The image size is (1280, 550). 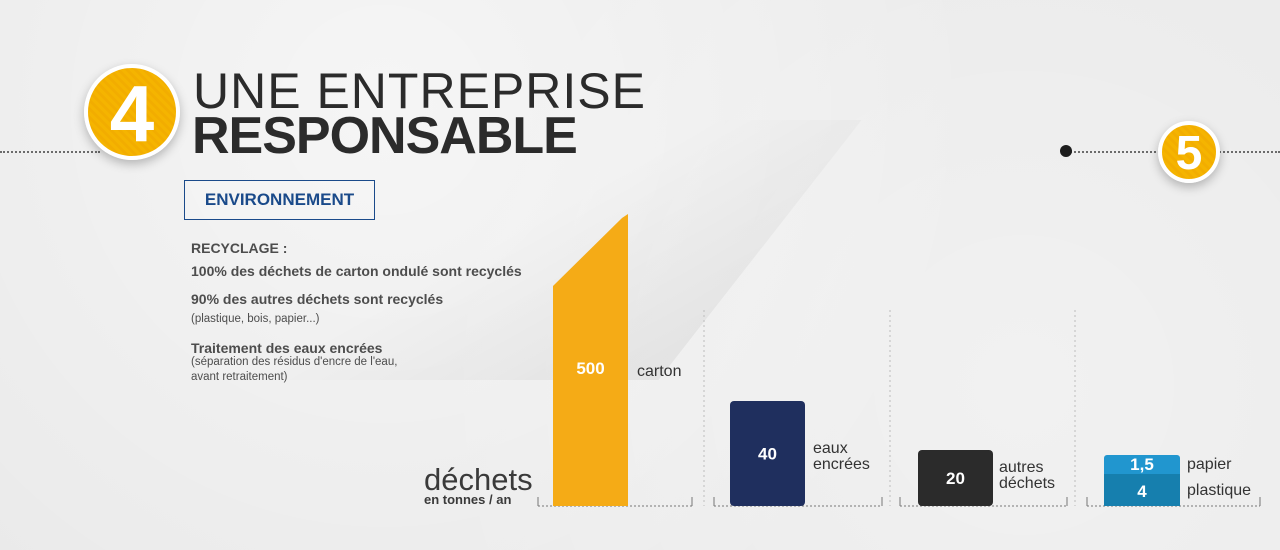 I want to click on recycling-line-2: 90% des autres déchets sont recyclés, so click(x=317, y=299).